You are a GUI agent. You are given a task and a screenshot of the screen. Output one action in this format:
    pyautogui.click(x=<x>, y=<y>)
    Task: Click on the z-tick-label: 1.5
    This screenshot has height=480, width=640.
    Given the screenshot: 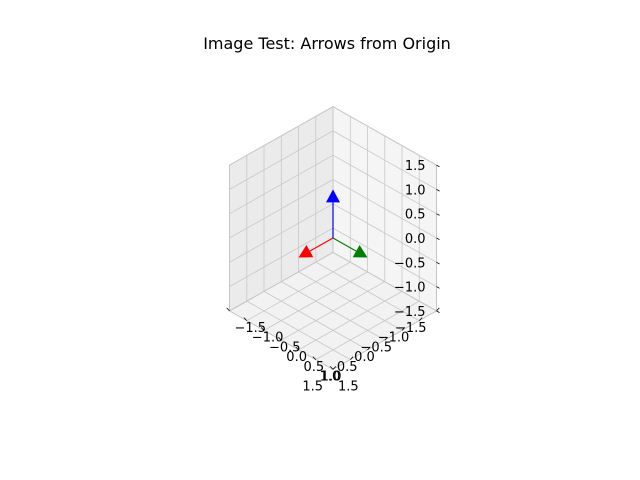 What is the action you would take?
    pyautogui.click(x=415, y=166)
    